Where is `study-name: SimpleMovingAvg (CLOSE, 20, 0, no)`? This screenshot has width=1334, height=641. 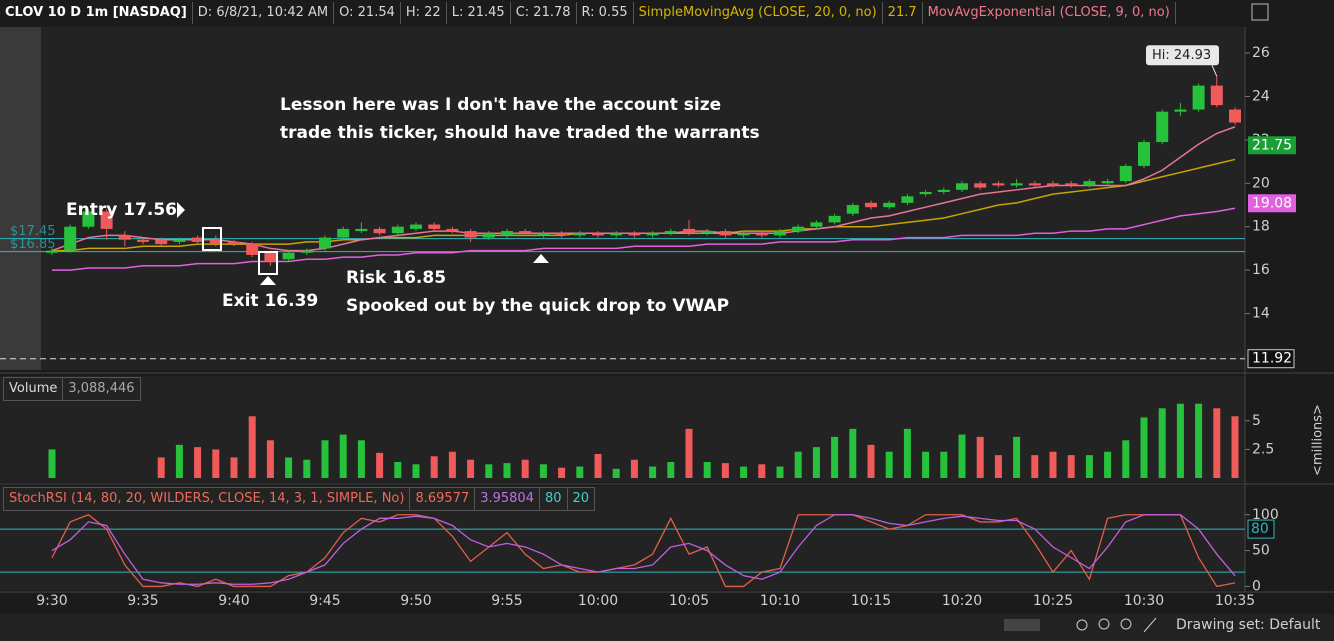 study-name: SimpleMovingAvg (CLOSE, 20, 0, no) is located at coordinates (758, 13).